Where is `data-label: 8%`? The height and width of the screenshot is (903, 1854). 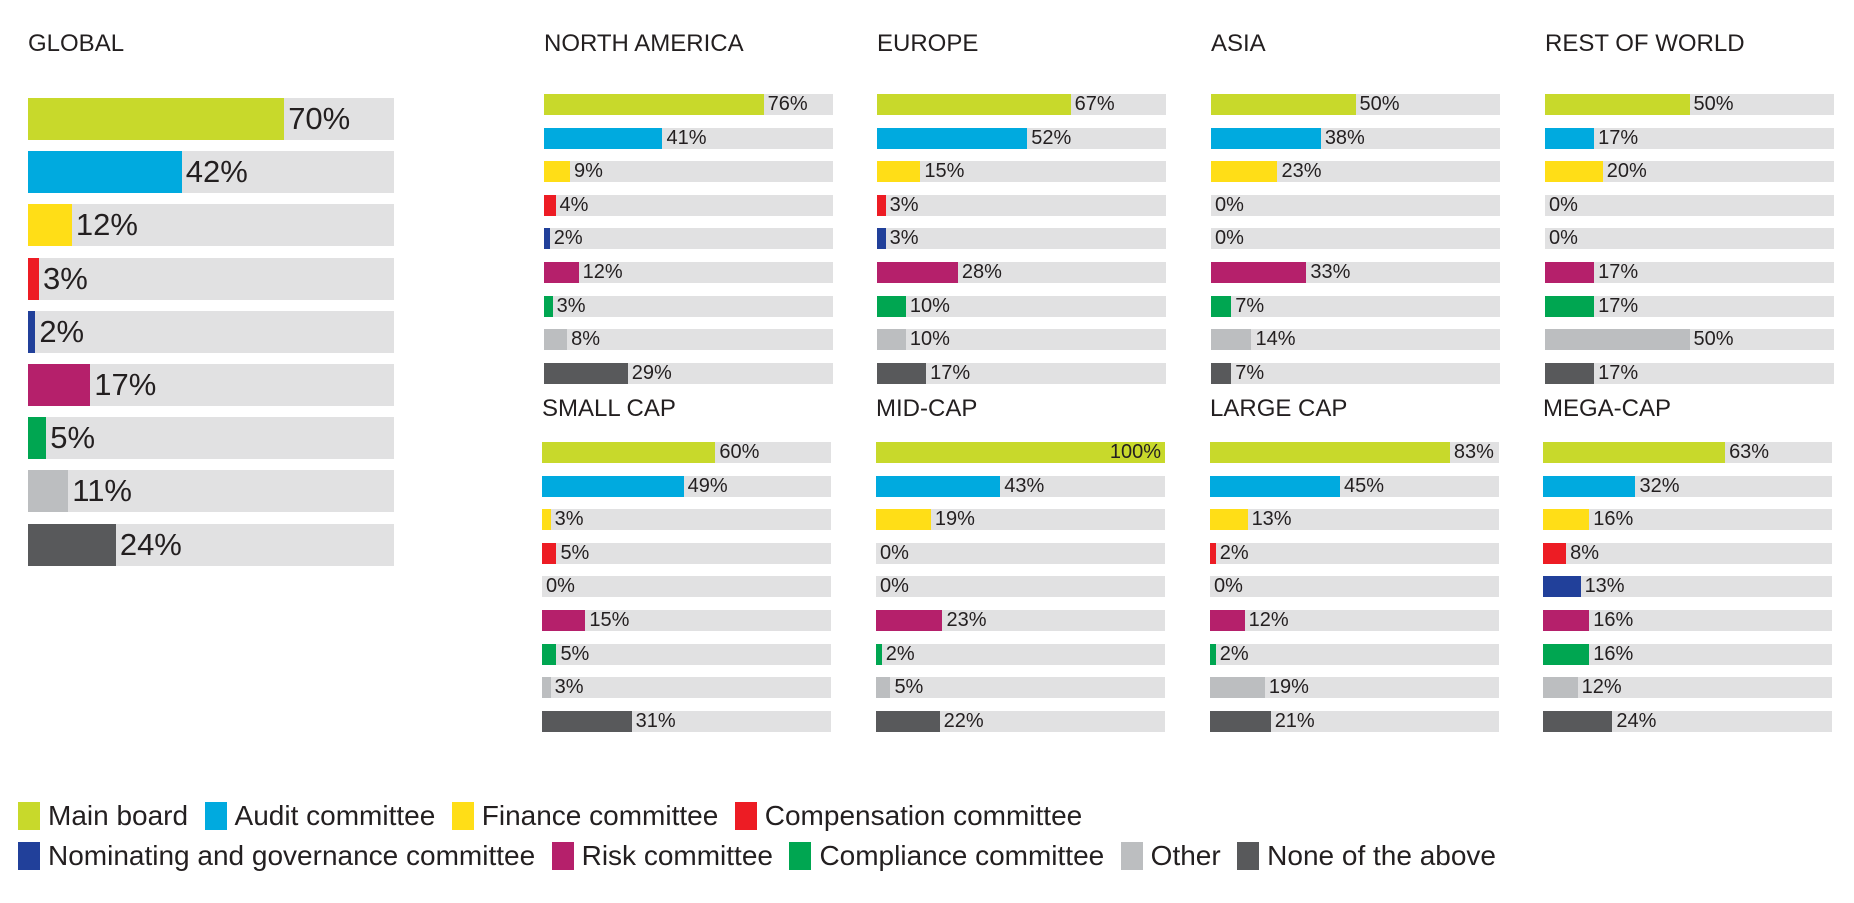 data-label: 8% is located at coordinates (1585, 552).